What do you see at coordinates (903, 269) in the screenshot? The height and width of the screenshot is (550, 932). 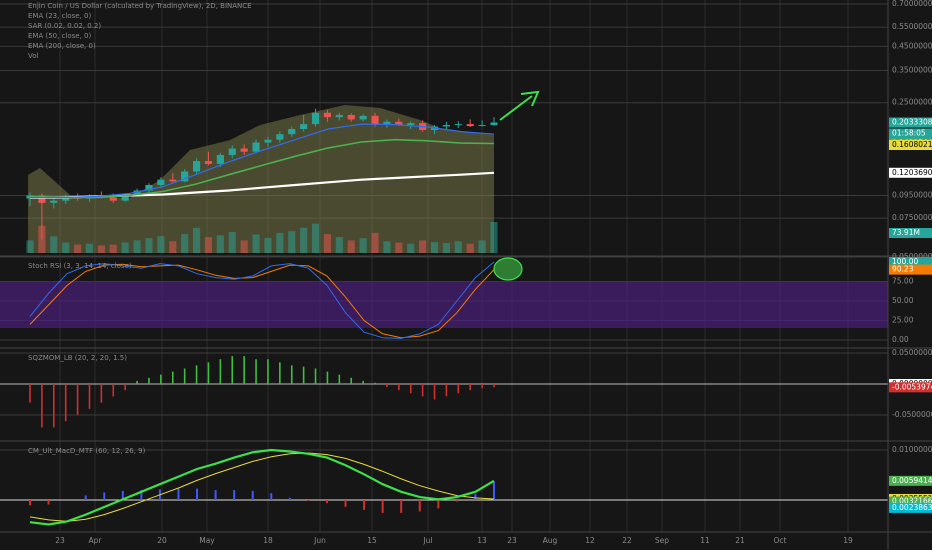 I see `price-label: 90.23` at bounding box center [903, 269].